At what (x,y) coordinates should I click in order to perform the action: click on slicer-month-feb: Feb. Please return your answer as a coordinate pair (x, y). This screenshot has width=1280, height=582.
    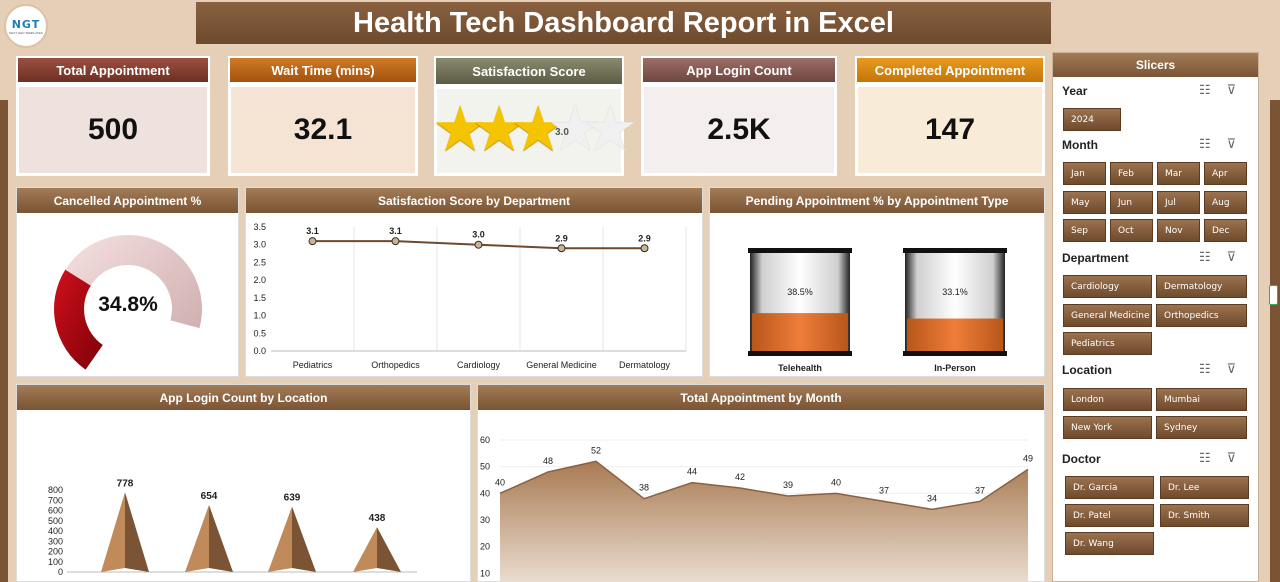
    Looking at the image, I should click on (1131, 173).